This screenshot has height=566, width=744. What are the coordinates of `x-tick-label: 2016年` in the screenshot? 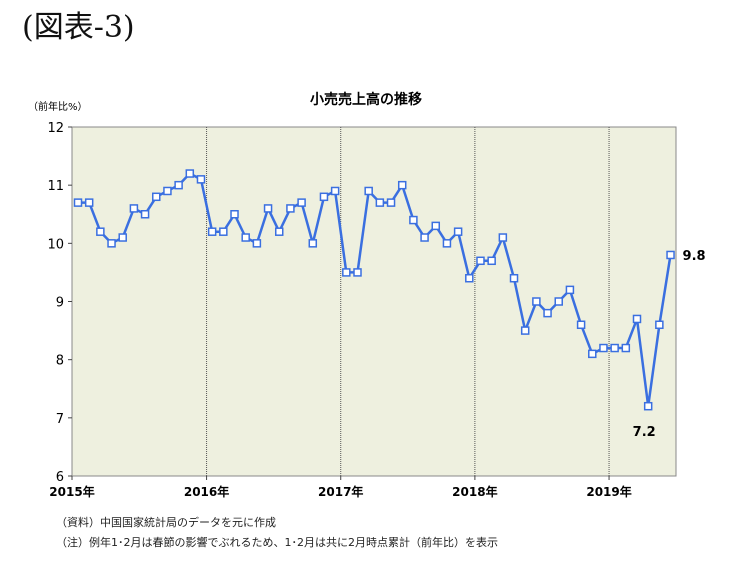 It's located at (206, 491).